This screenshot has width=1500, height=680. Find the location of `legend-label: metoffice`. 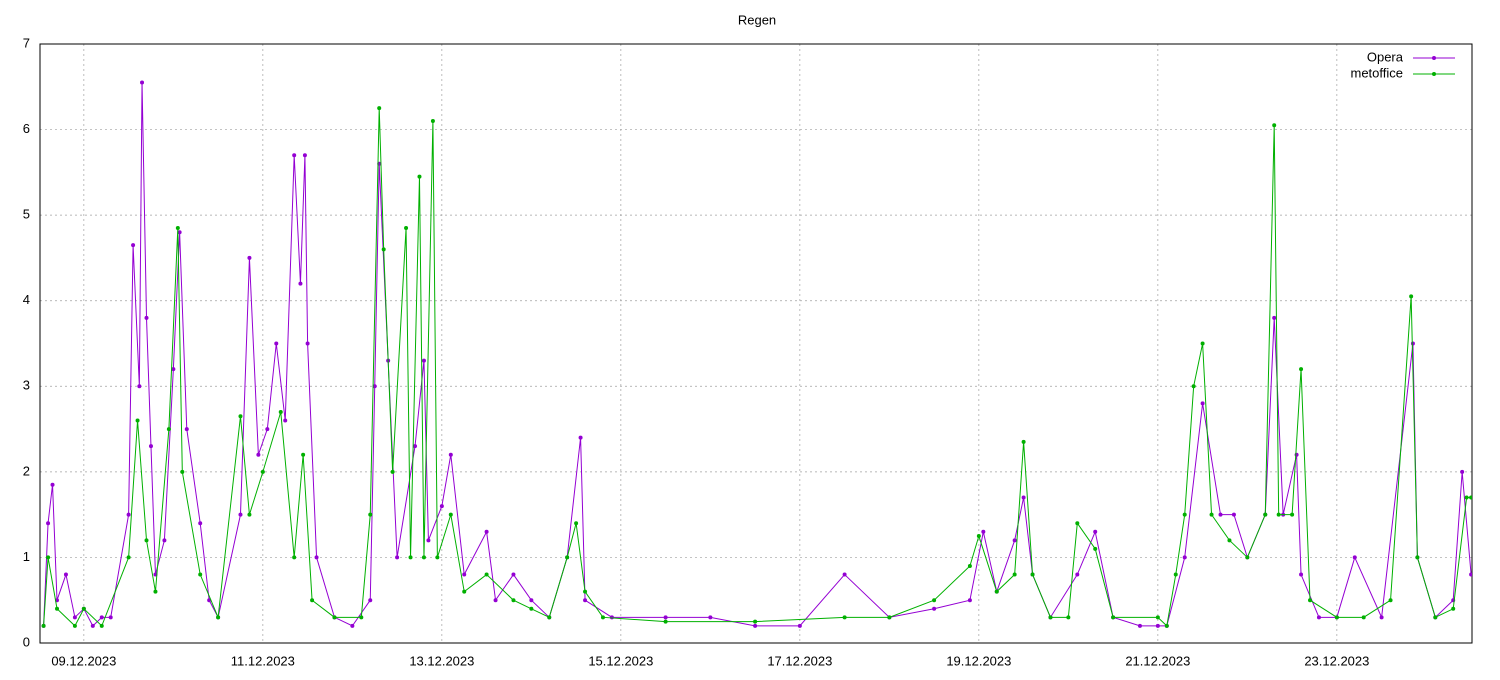

legend-label: metoffice is located at coordinates (1376, 72).